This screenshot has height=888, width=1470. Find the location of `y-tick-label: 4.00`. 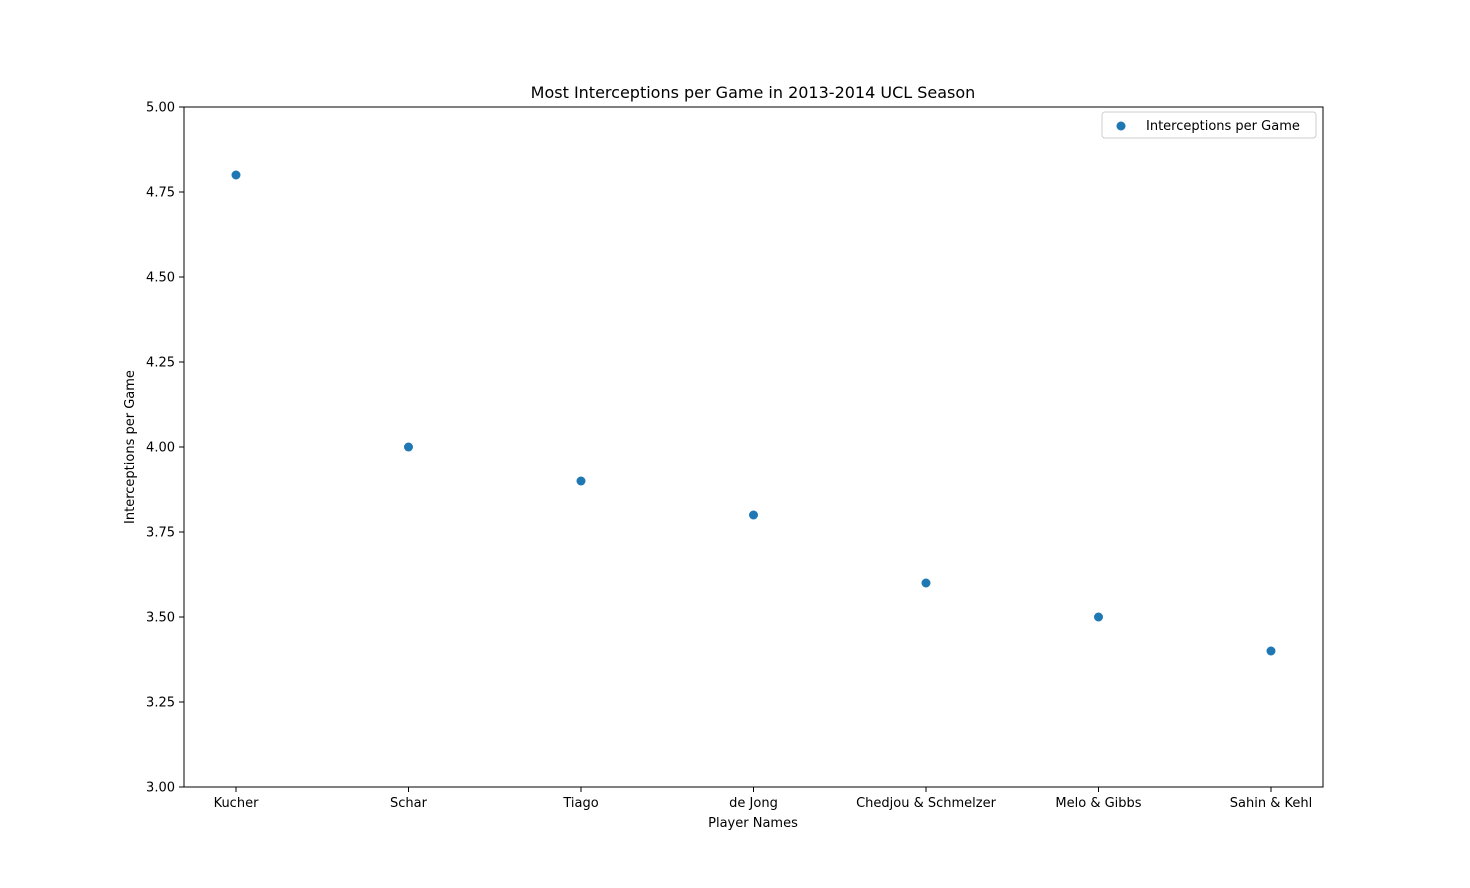

y-tick-label: 4.00 is located at coordinates (160, 448).